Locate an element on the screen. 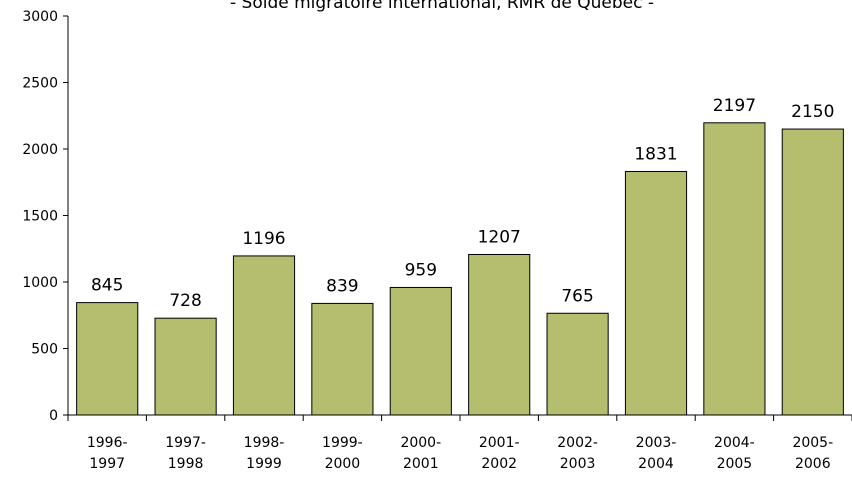 The width and height of the screenshot is (852, 478). x-tick-label: 2000 is located at coordinates (343, 464).